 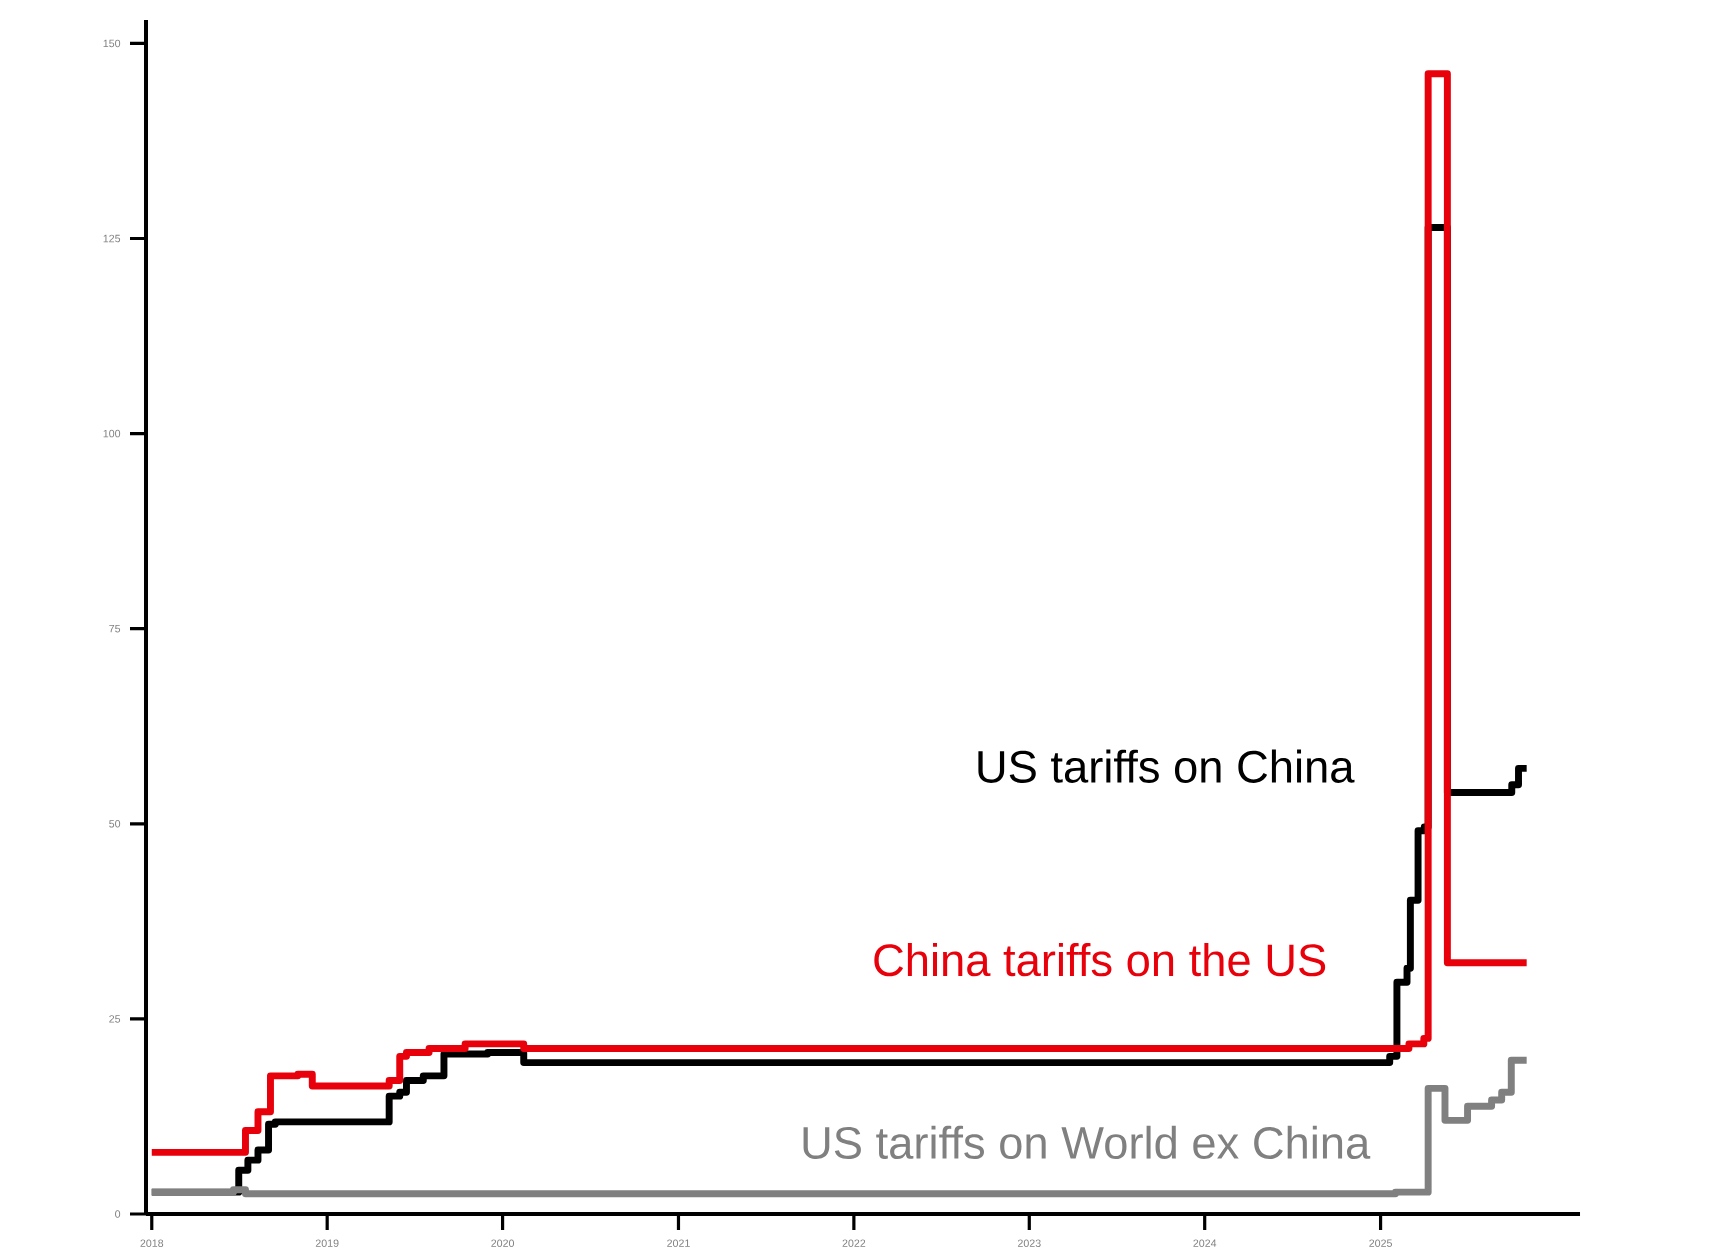 What do you see at coordinates (1087, 1142) in the screenshot?
I see `series-label: US tariffs on World ex China` at bounding box center [1087, 1142].